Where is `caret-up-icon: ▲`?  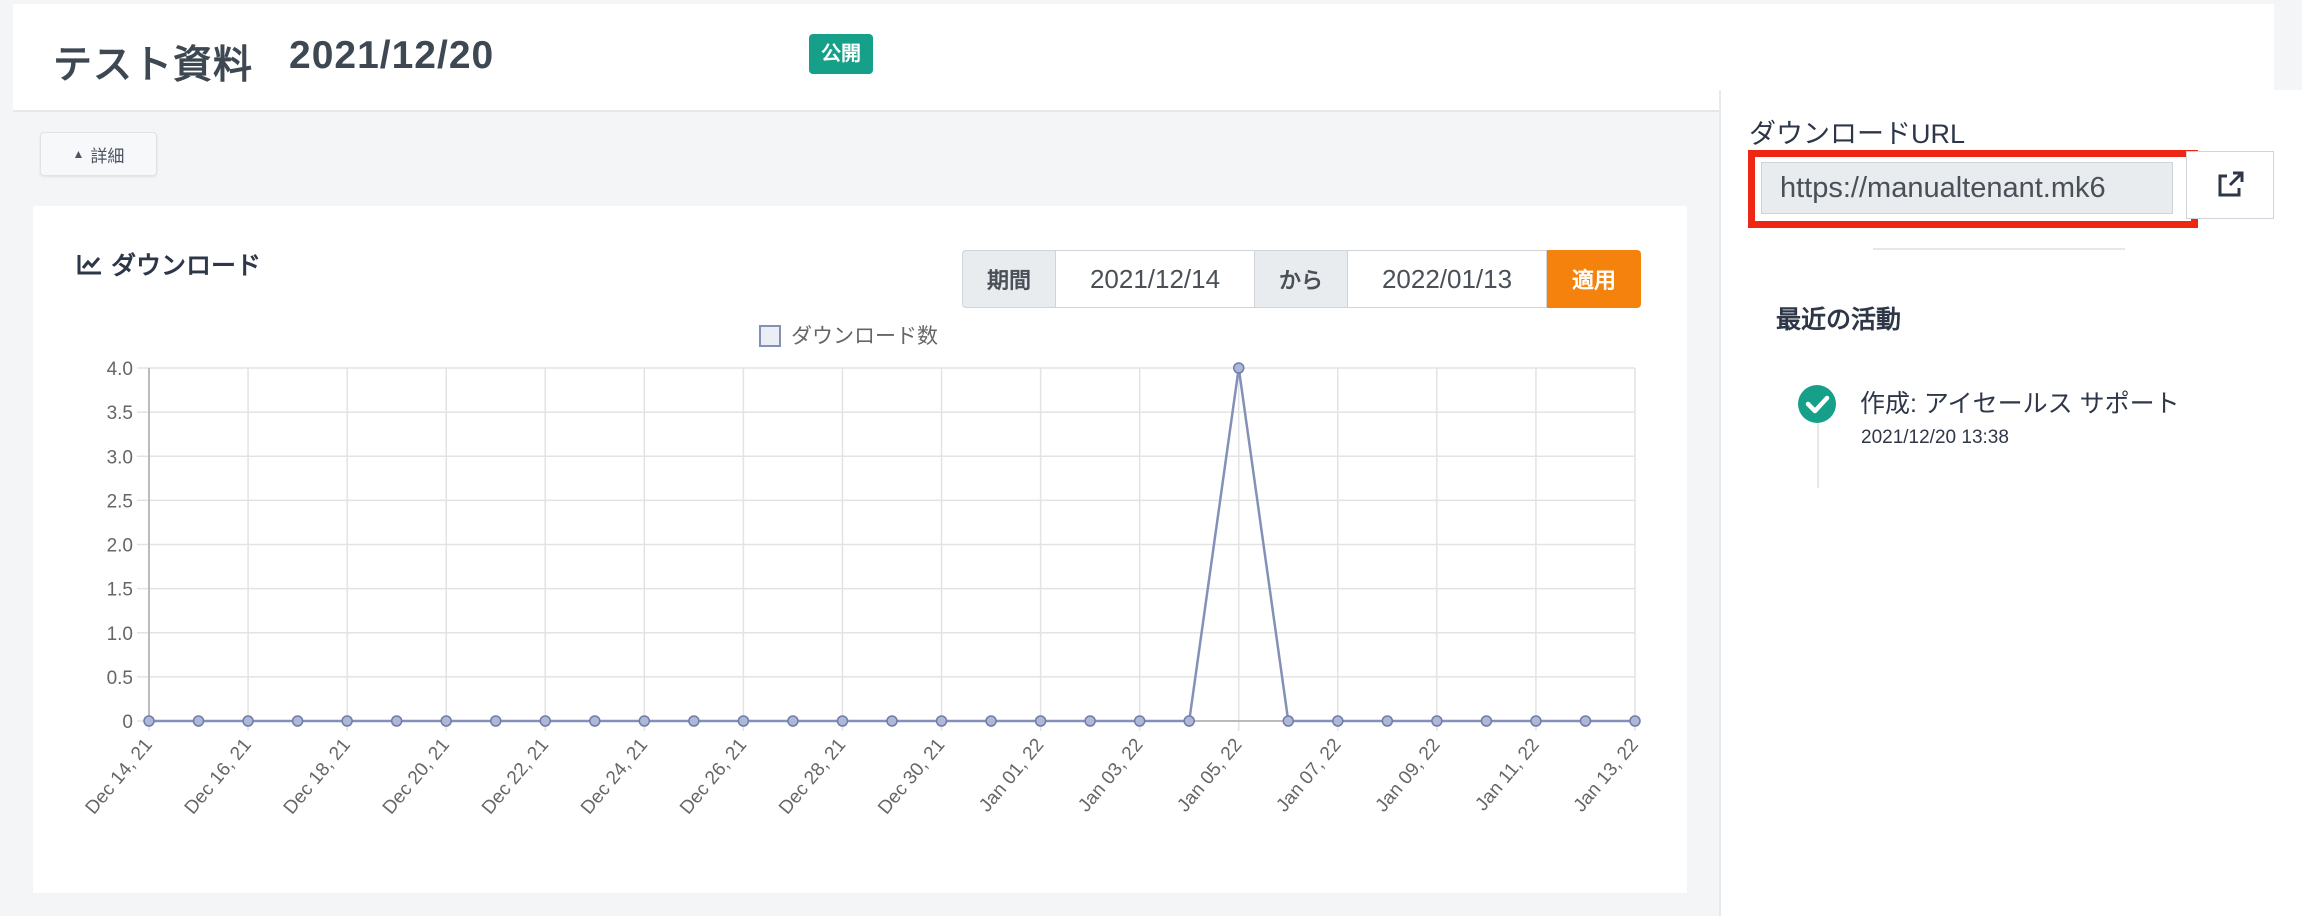
caret-up-icon: ▲ is located at coordinates (78, 154).